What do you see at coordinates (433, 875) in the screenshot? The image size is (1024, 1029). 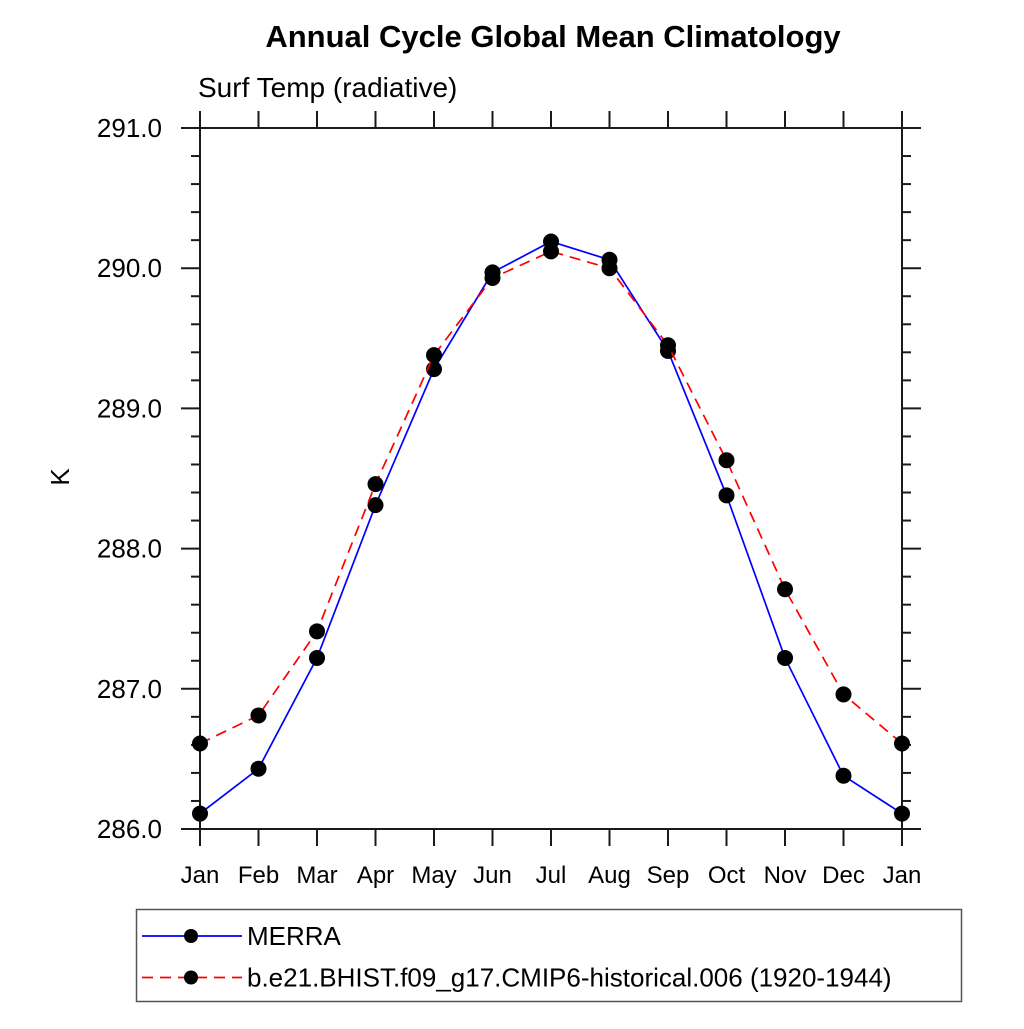 I see `x-tick-label: May` at bounding box center [433, 875].